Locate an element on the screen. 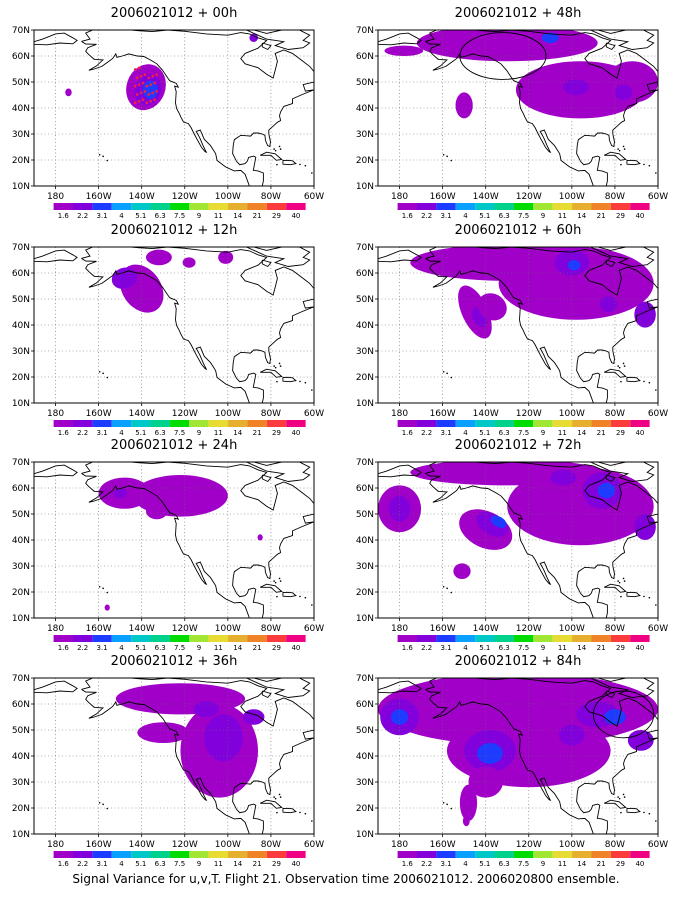 Image resolution: width=692 pixels, height=900 pixels. lat-tick-label: 30N is located at coordinates (21, 567).